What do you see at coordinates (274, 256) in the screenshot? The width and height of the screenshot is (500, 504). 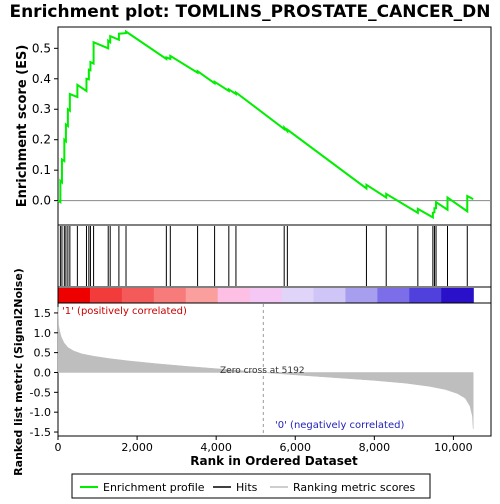 I see `hits-panel-frame` at bounding box center [274, 256].